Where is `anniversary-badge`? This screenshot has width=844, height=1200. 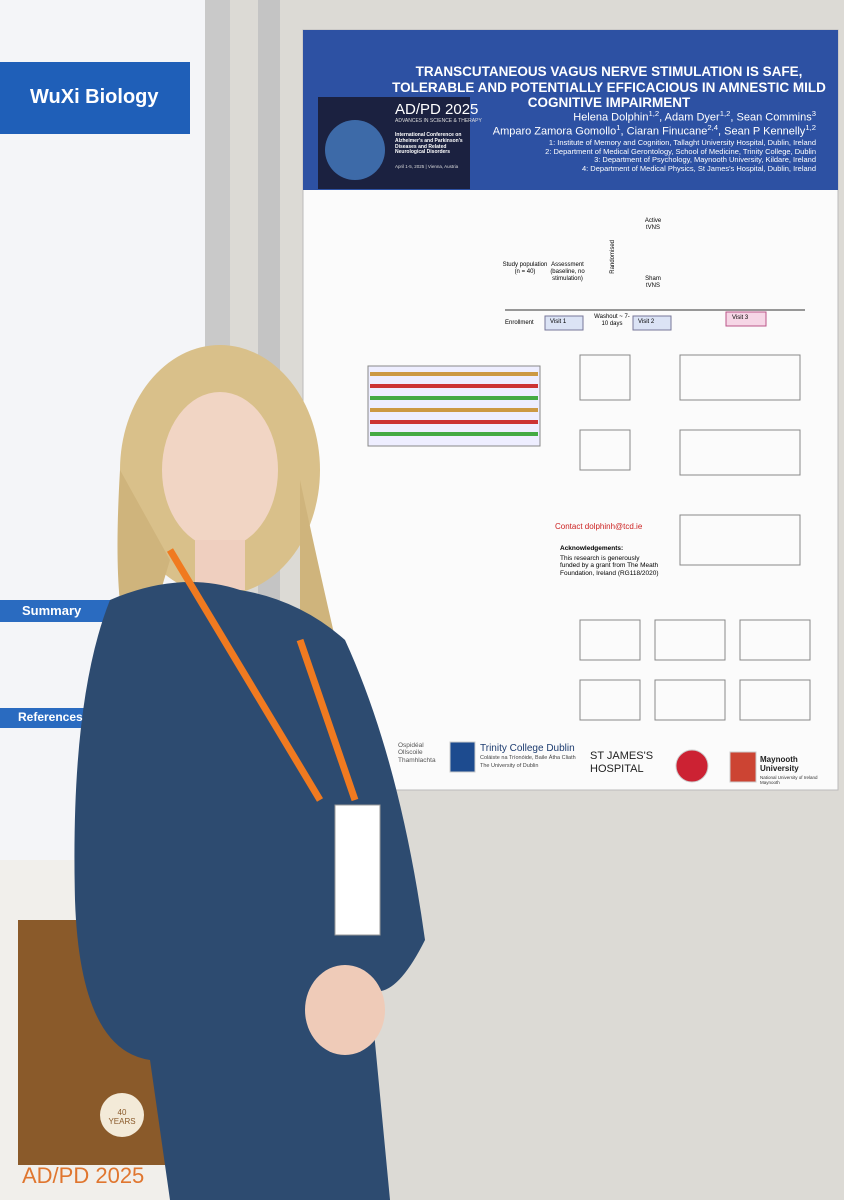
anniversary-badge is located at coordinates (122, 1115).